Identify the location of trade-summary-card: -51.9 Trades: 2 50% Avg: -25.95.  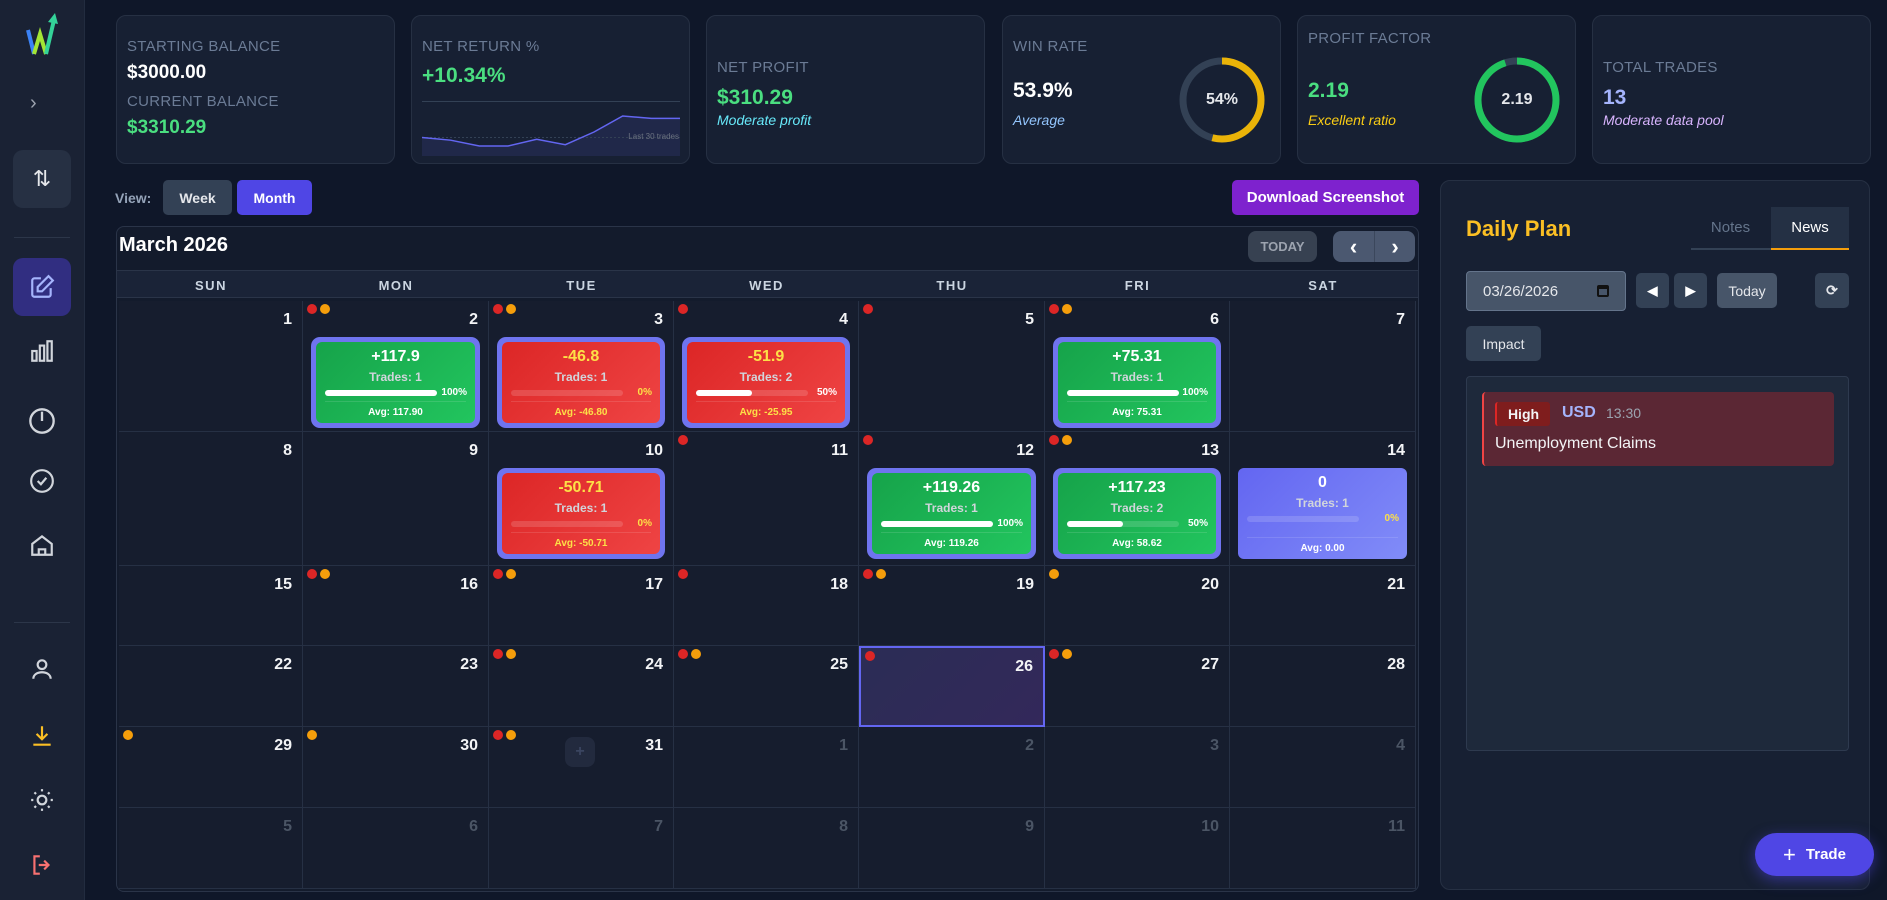
(766, 382).